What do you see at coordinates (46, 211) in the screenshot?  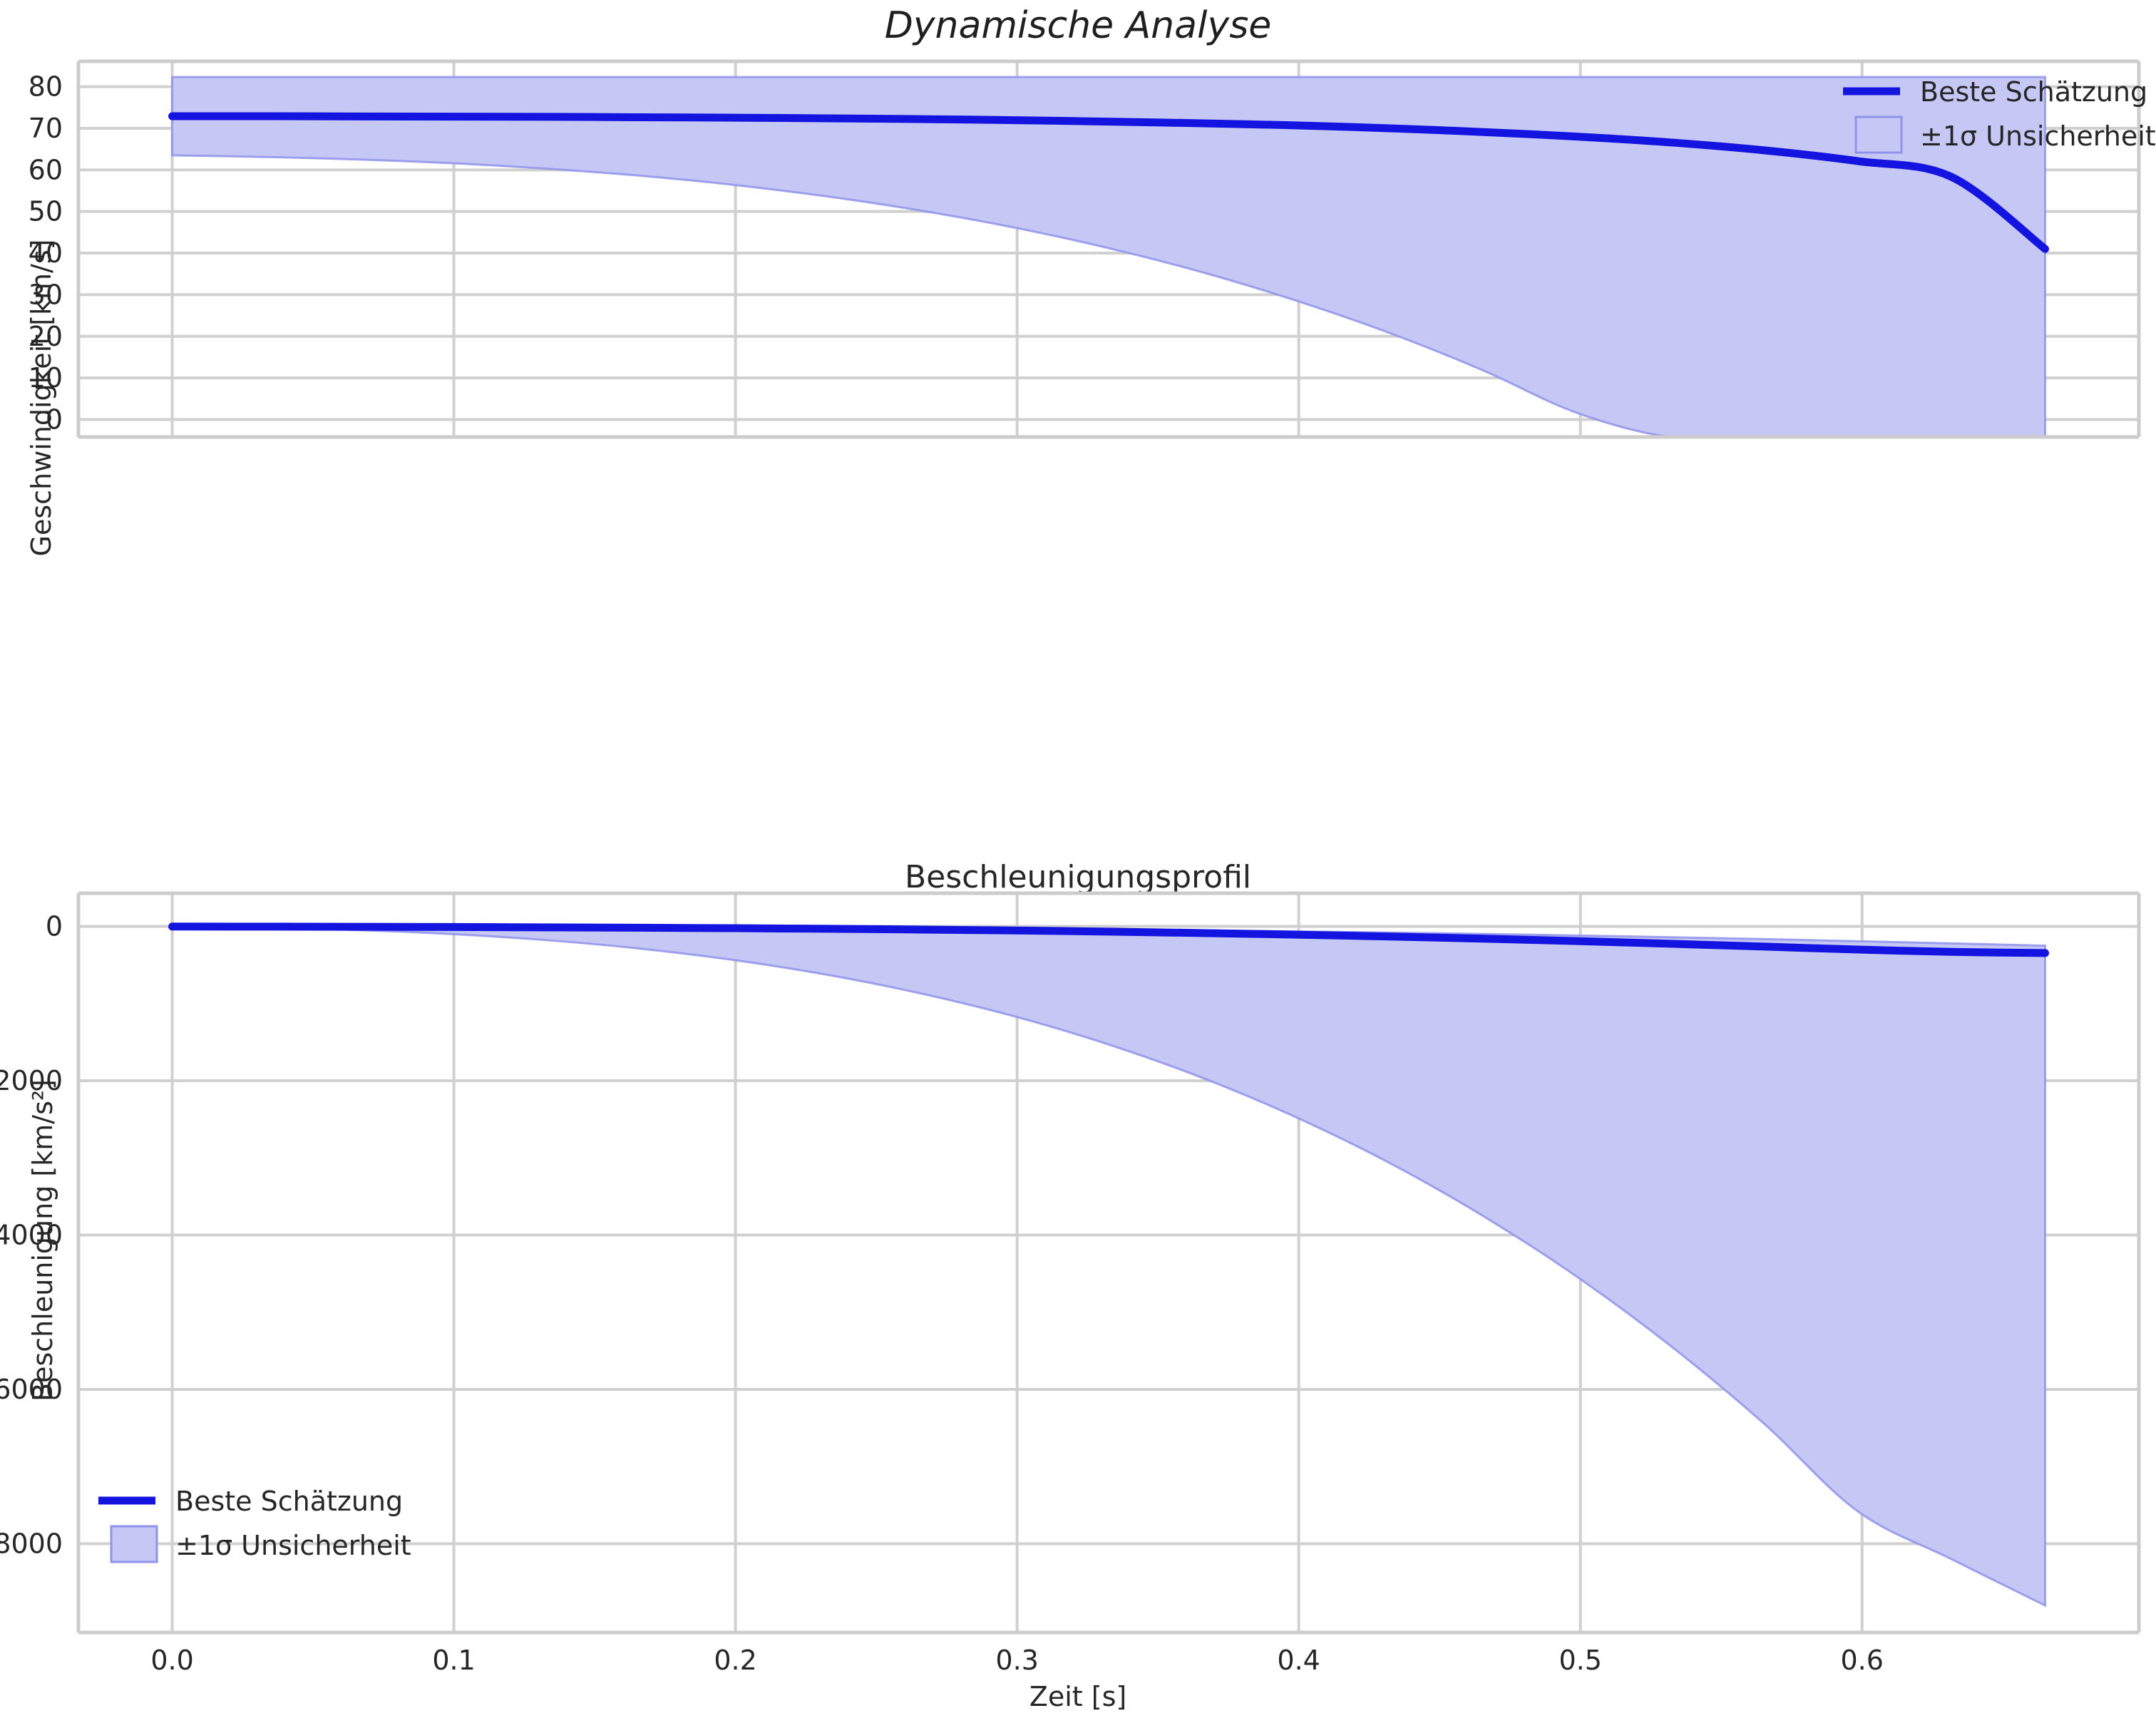 I see `svg-text: 50` at bounding box center [46, 211].